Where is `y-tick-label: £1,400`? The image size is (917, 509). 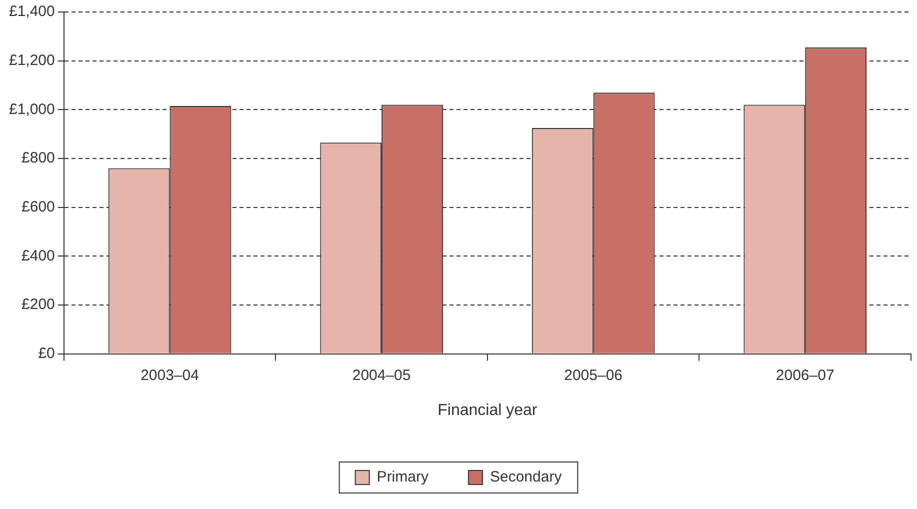
y-tick-label: £1,400 is located at coordinates (31, 11).